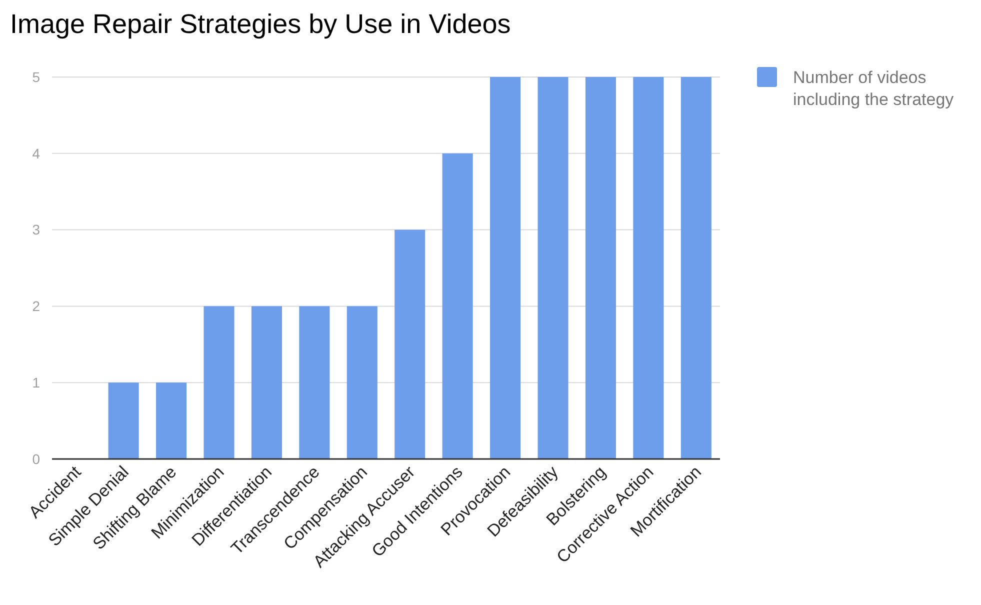  What do you see at coordinates (36, 76) in the screenshot?
I see `y-tick-label: 5` at bounding box center [36, 76].